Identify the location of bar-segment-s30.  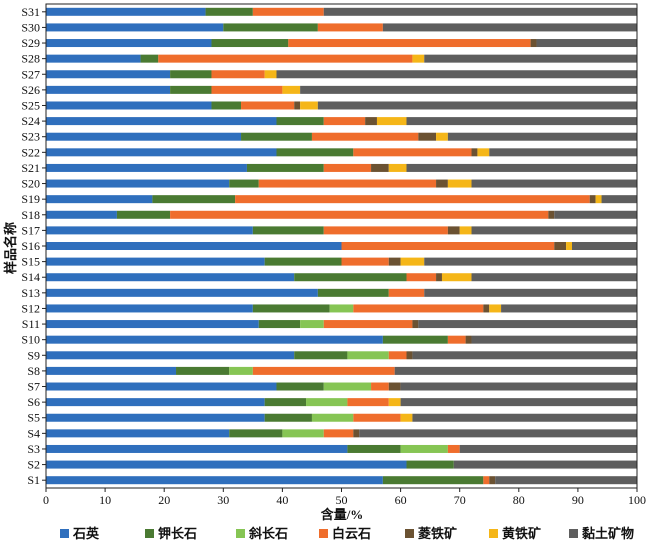
(135, 27).